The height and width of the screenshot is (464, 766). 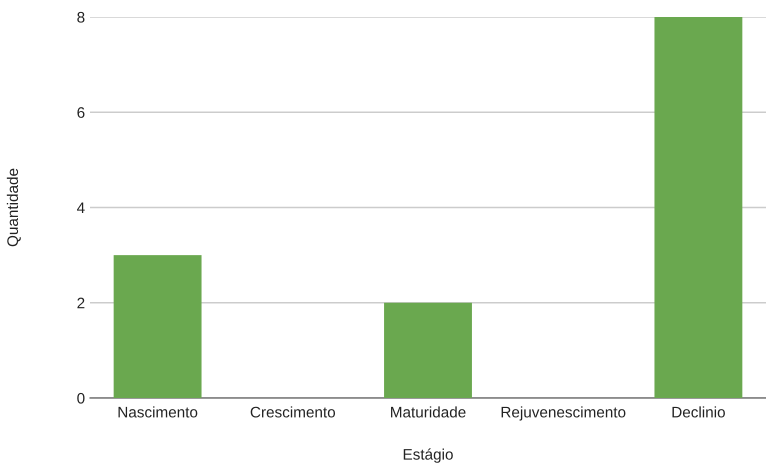 I want to click on y-axis-title: Quantidade, so click(x=13, y=207).